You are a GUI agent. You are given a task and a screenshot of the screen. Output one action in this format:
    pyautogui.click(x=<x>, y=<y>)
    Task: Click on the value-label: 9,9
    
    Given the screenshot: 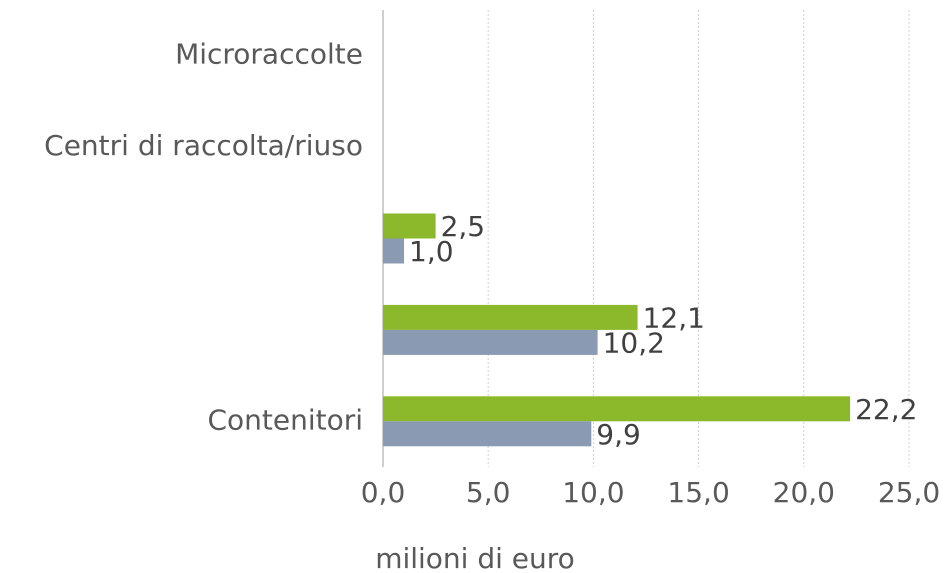 What is the action you would take?
    pyautogui.click(x=618, y=434)
    